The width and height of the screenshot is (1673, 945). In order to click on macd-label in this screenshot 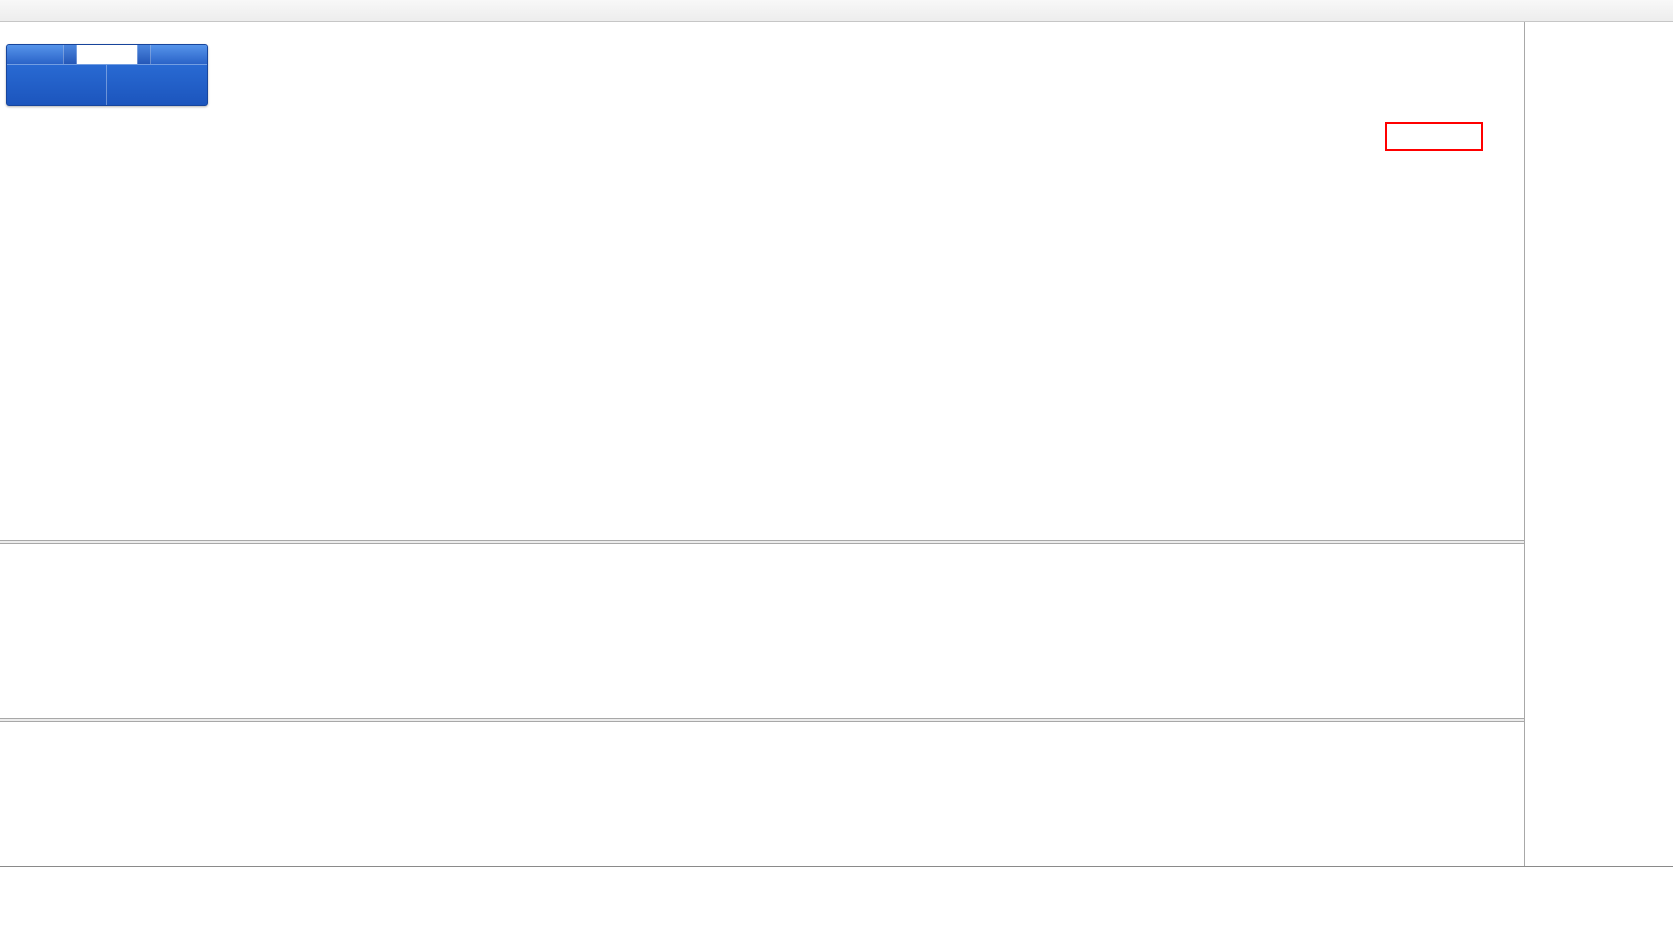, I will do `click(10, 552)`.